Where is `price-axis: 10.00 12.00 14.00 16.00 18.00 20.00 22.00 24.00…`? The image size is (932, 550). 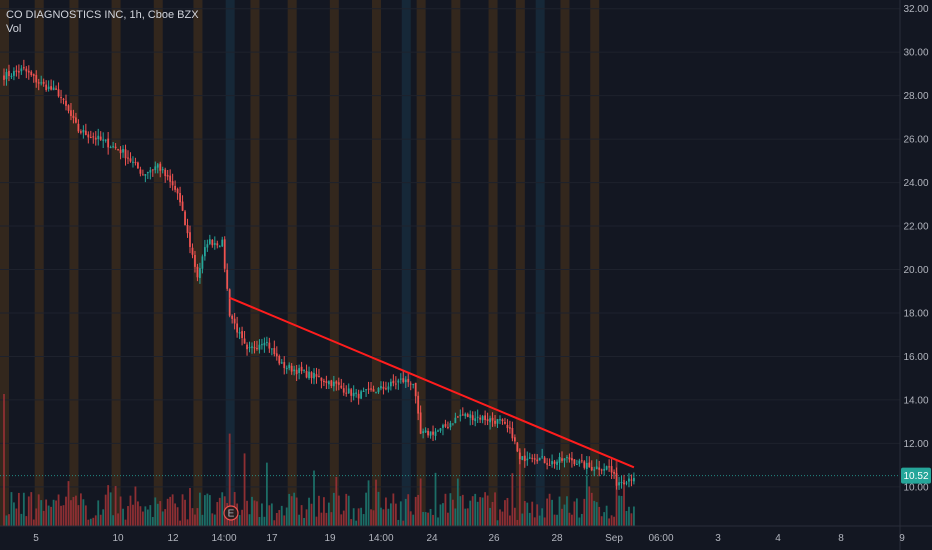 price-axis: 10.00 12.00 14.00 16.00 18.00 20.00 22.00 24.00… is located at coordinates (914, 275).